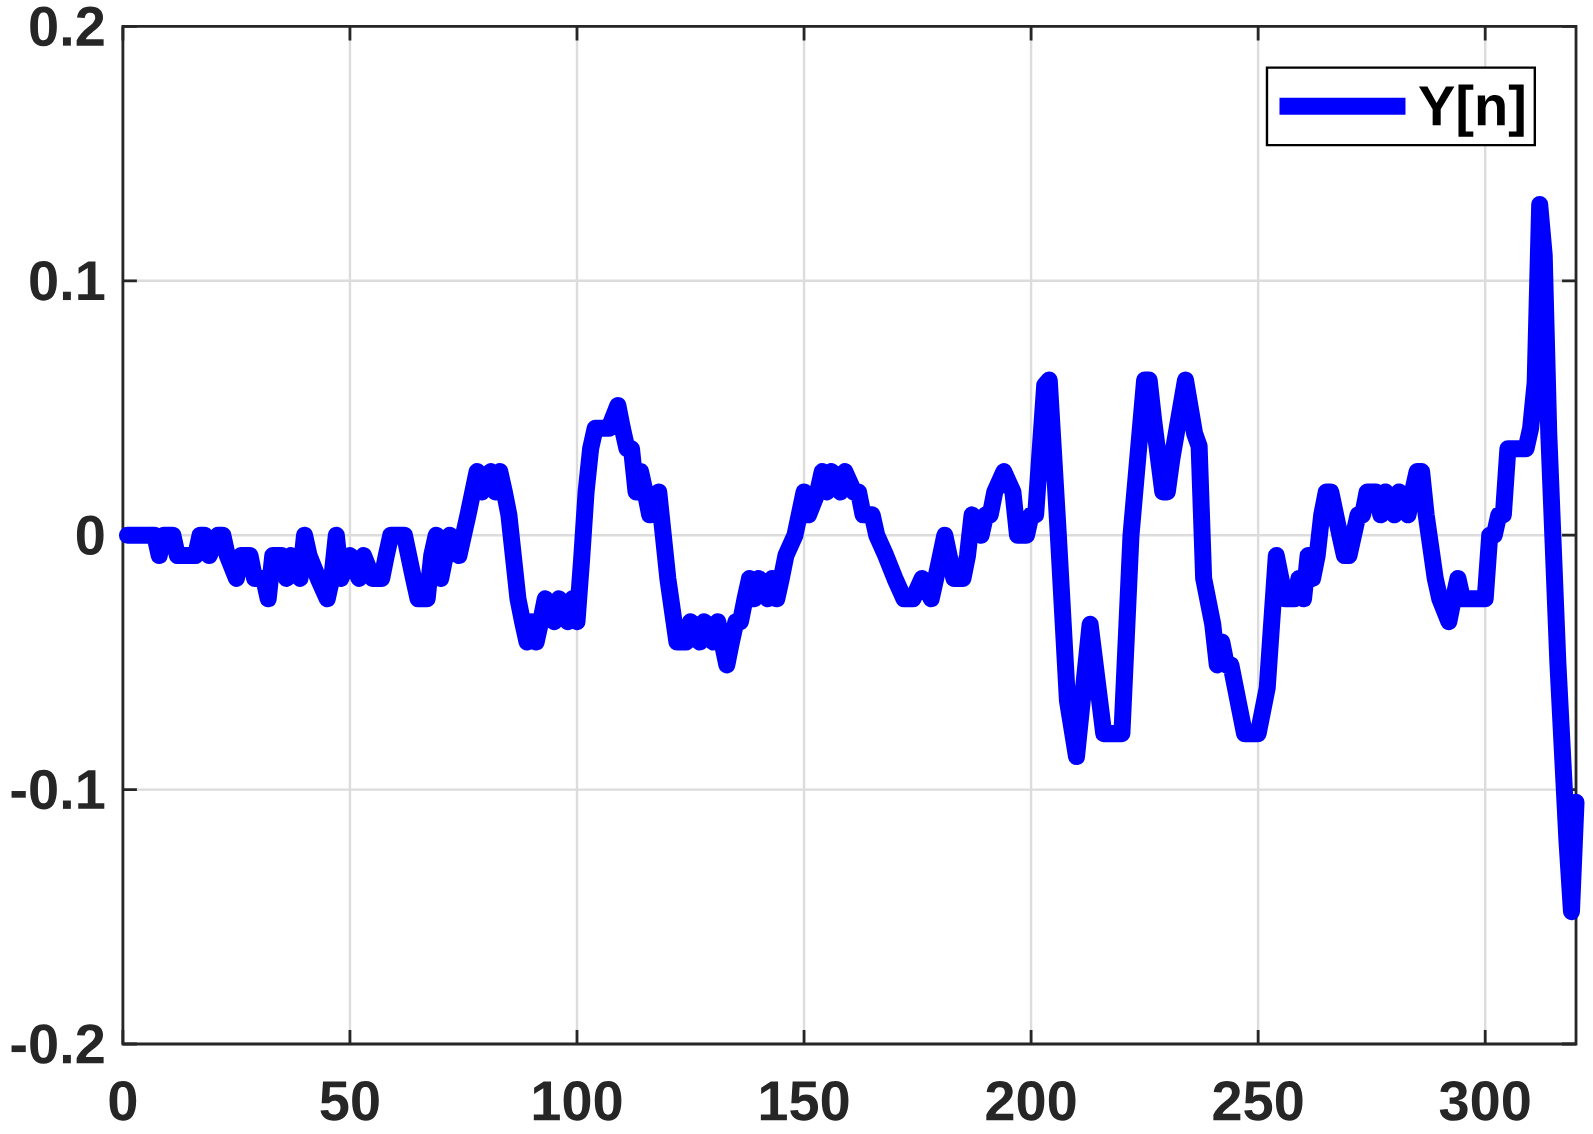 The height and width of the screenshot is (1134, 1593). Describe the element at coordinates (1484, 1101) in the screenshot. I see `x-tick-label: 300` at that location.